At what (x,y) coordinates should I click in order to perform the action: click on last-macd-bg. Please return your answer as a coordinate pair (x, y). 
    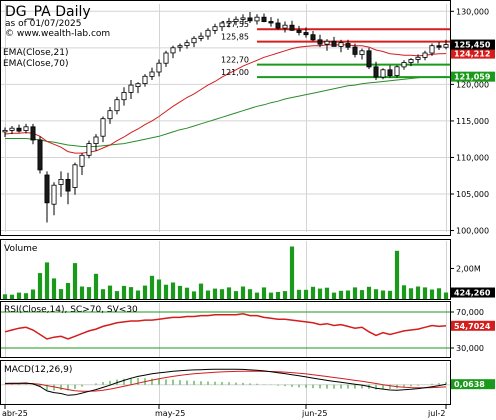
    Looking at the image, I should click on (473, 384).